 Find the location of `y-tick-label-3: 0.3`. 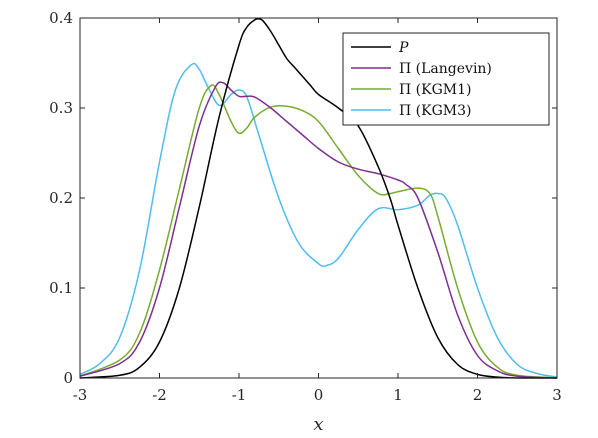

y-tick-label-3: 0.3 is located at coordinates (61, 108).